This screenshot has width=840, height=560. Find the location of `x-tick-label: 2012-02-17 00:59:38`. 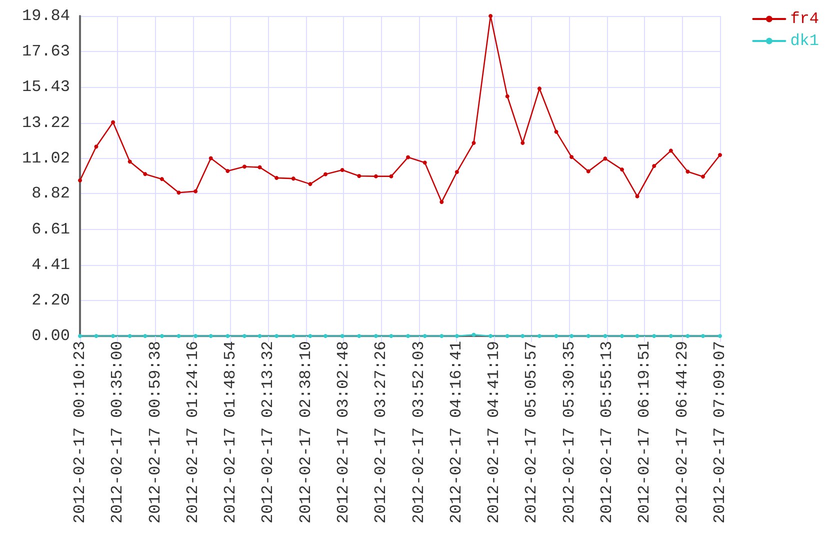

x-tick-label: 2012-02-17 00:59:38 is located at coordinates (155, 432).